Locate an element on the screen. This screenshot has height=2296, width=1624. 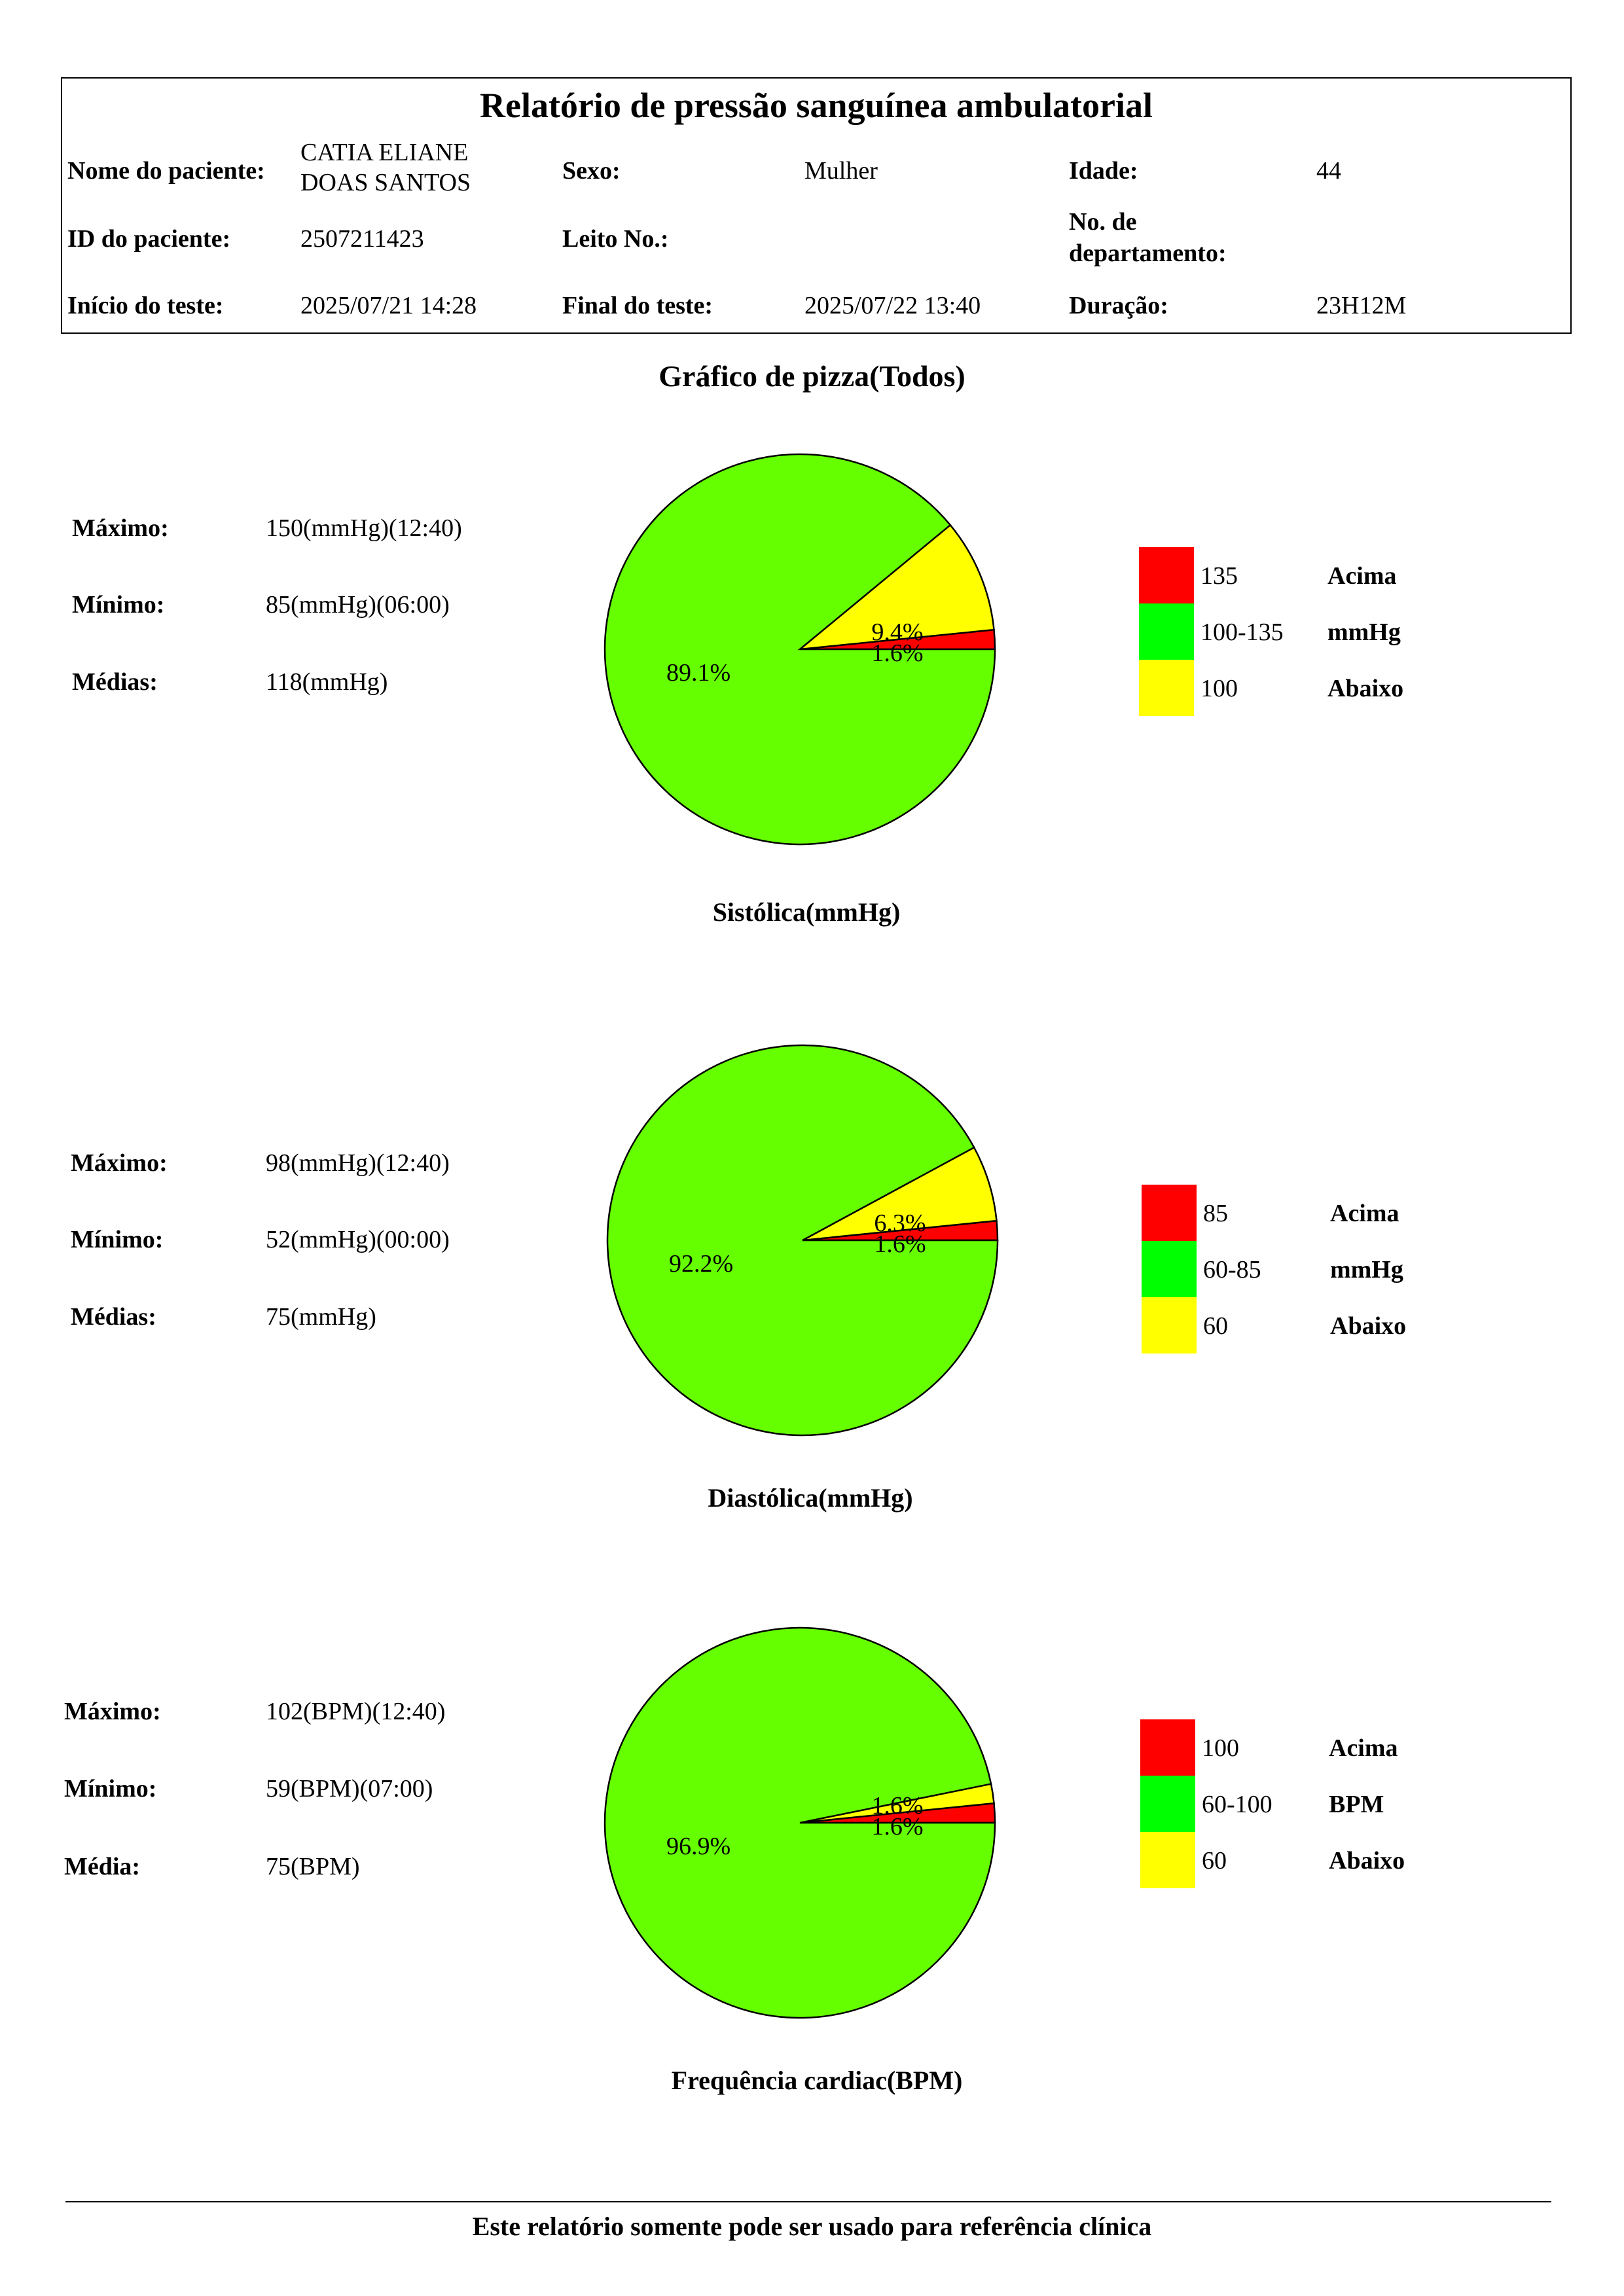
legend-tag-normal: BPM is located at coordinates (1356, 1804).